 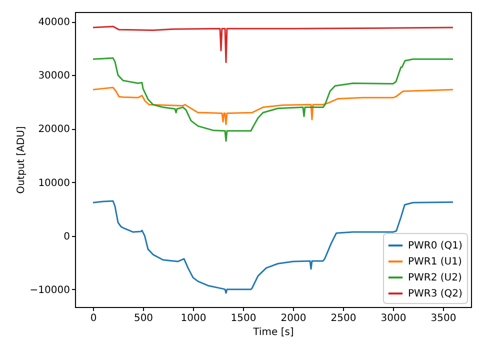 What do you see at coordinates (243, 318) in the screenshot?
I see `x-tick-label: 1500` at bounding box center [243, 318].